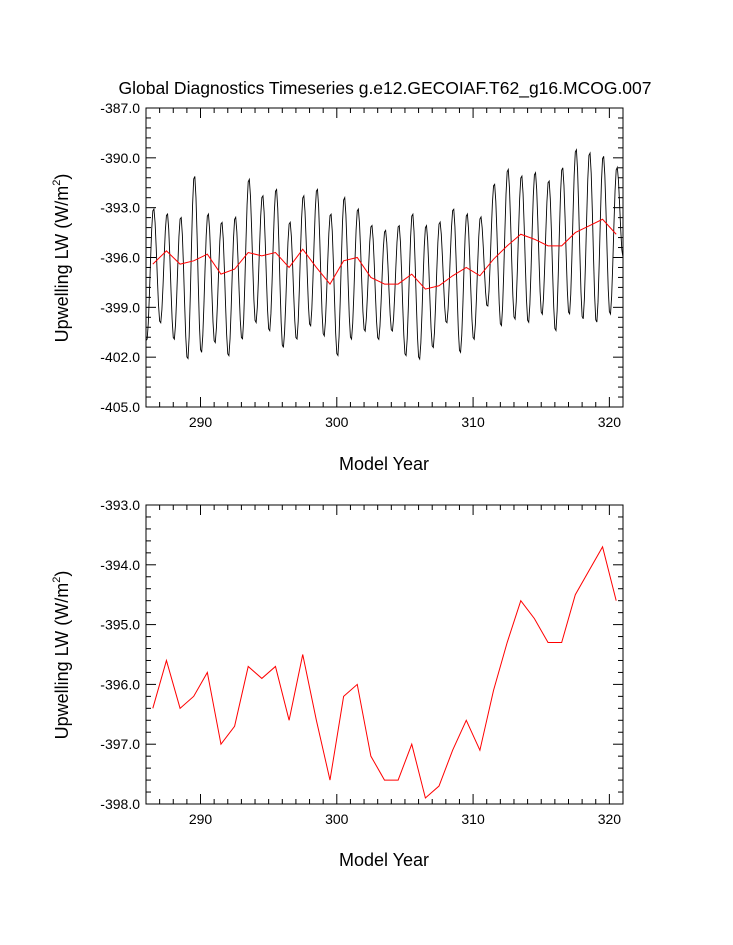 The image size is (733, 945). I want to click on y-tick-label: -390.0, so click(120, 158).